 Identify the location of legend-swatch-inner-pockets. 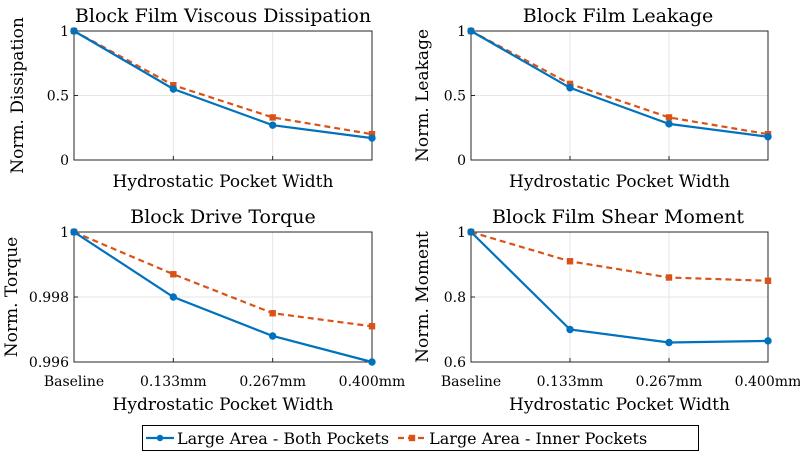
(412, 438).